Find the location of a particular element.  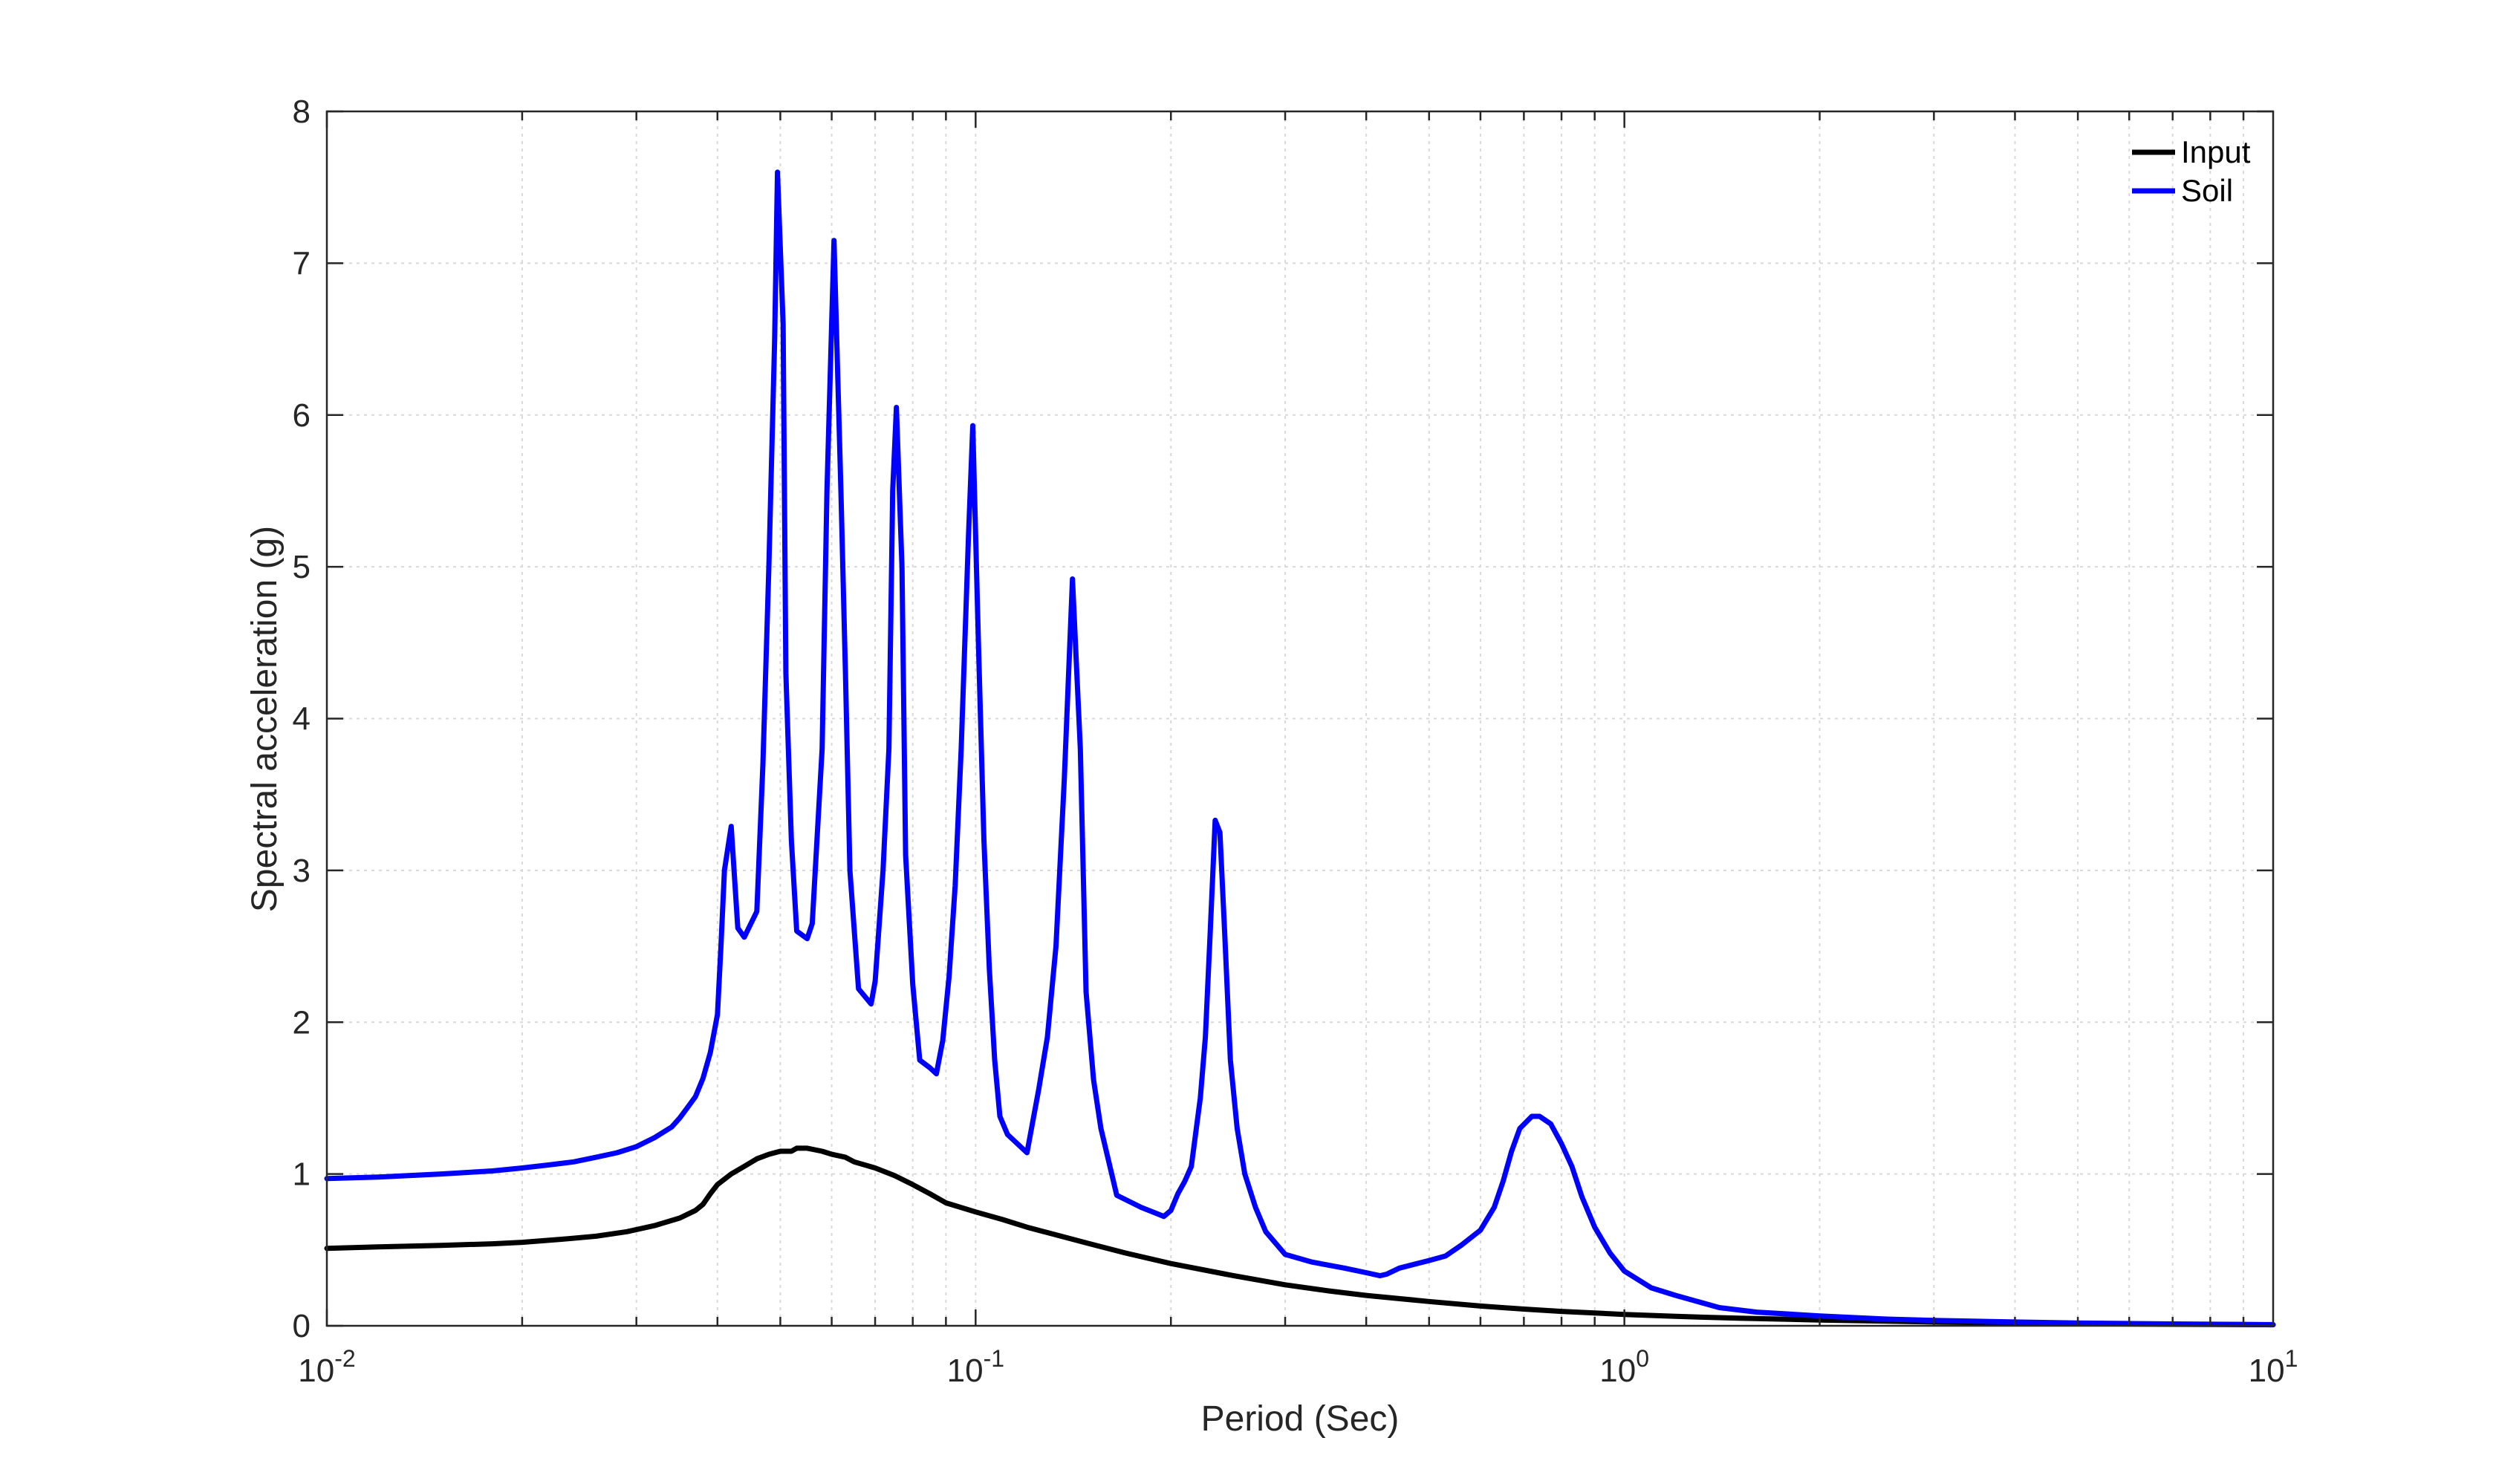

y-tick-label: 2 is located at coordinates (302, 1023).